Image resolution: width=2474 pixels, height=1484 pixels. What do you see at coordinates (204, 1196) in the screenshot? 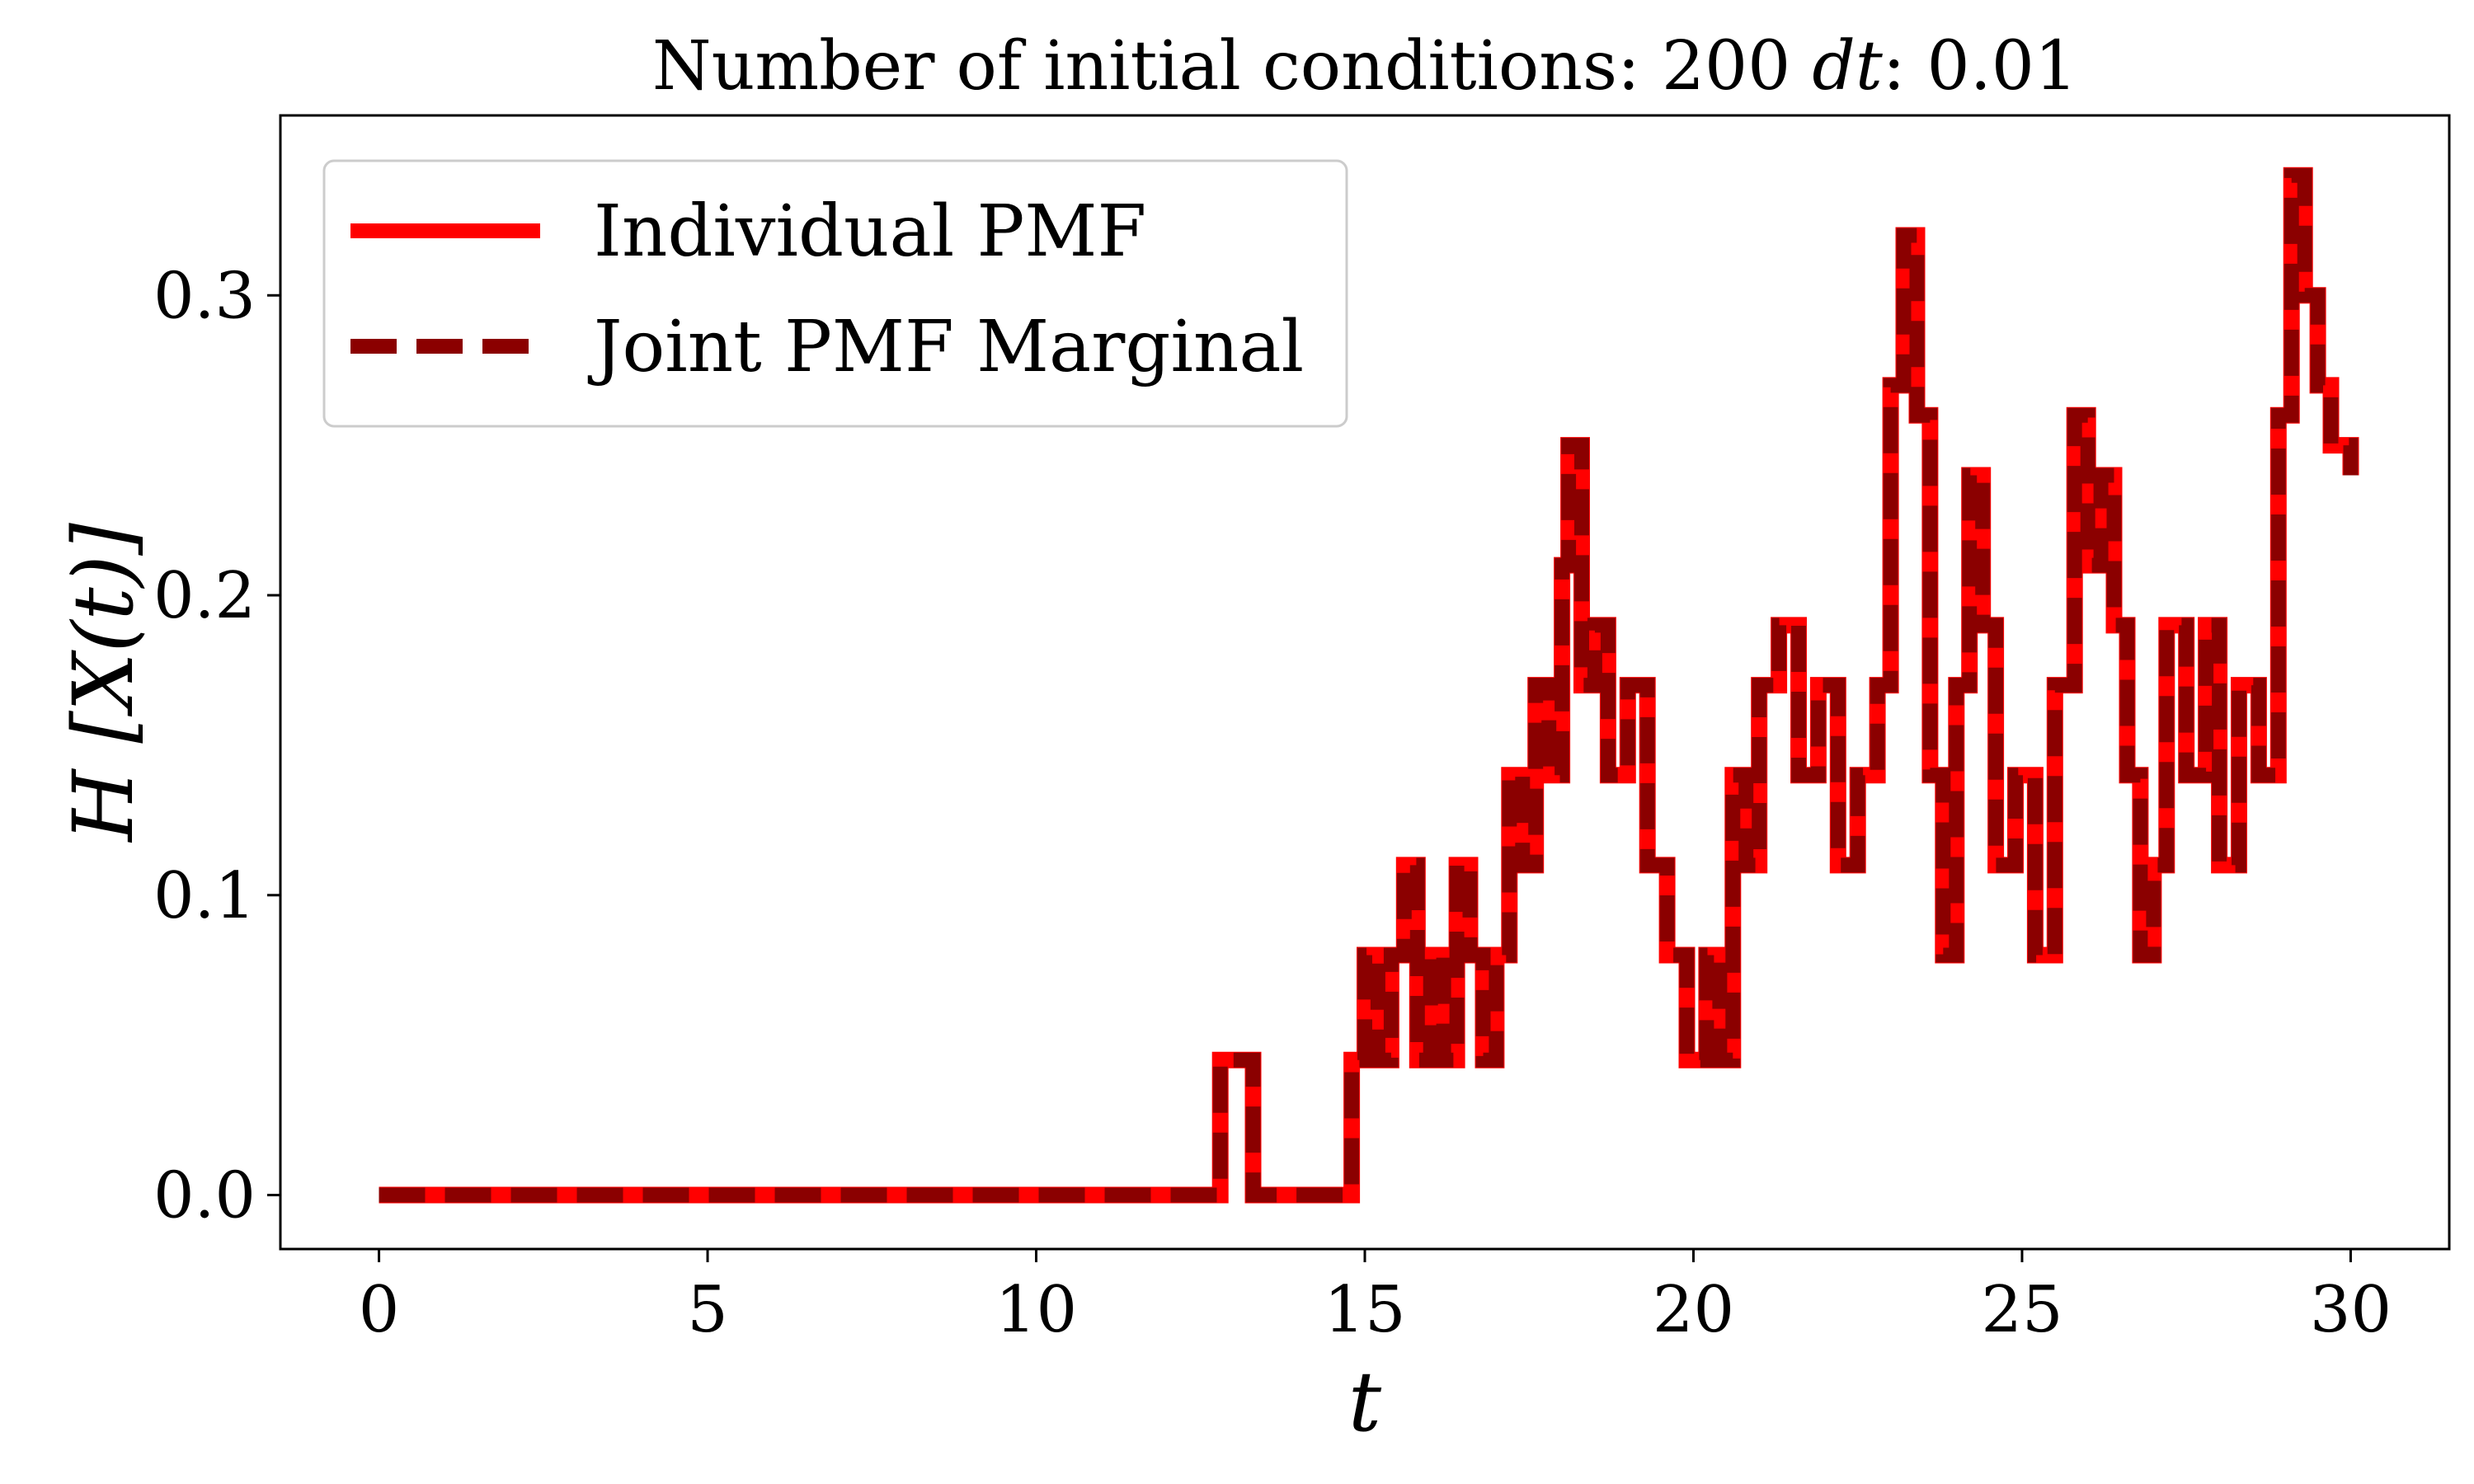
I see `y-tick-label: 0.0` at bounding box center [204, 1196].